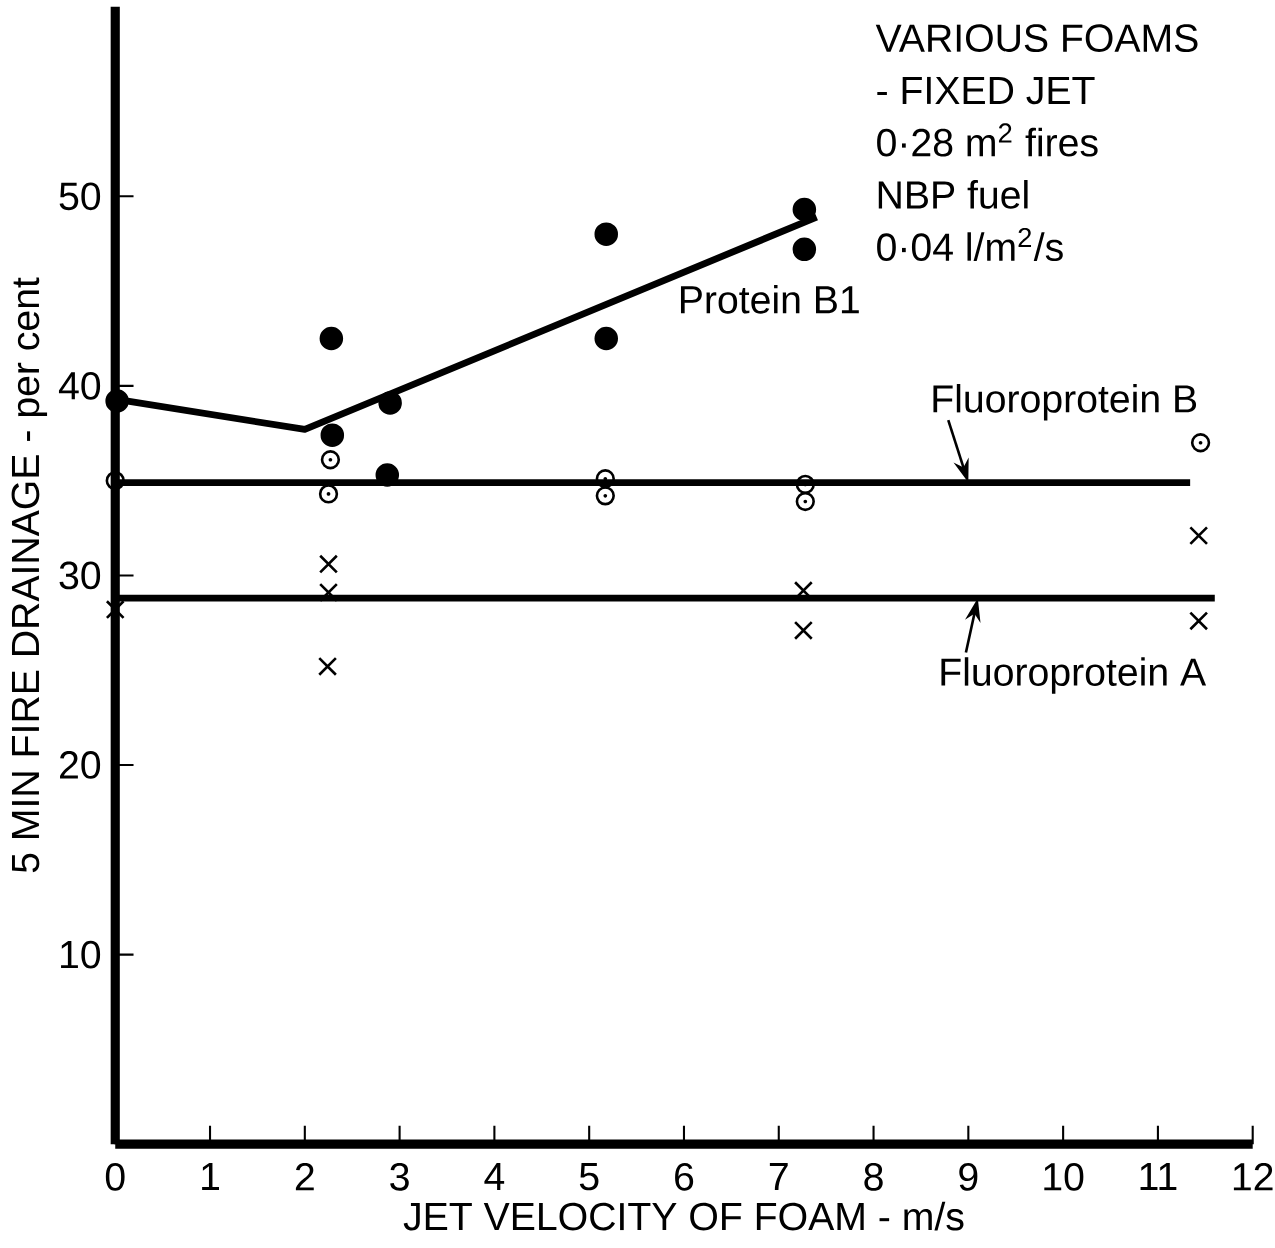 The image size is (1275, 1248). What do you see at coordinates (80, 765) in the screenshot?
I see `y-tick-label: 20` at bounding box center [80, 765].